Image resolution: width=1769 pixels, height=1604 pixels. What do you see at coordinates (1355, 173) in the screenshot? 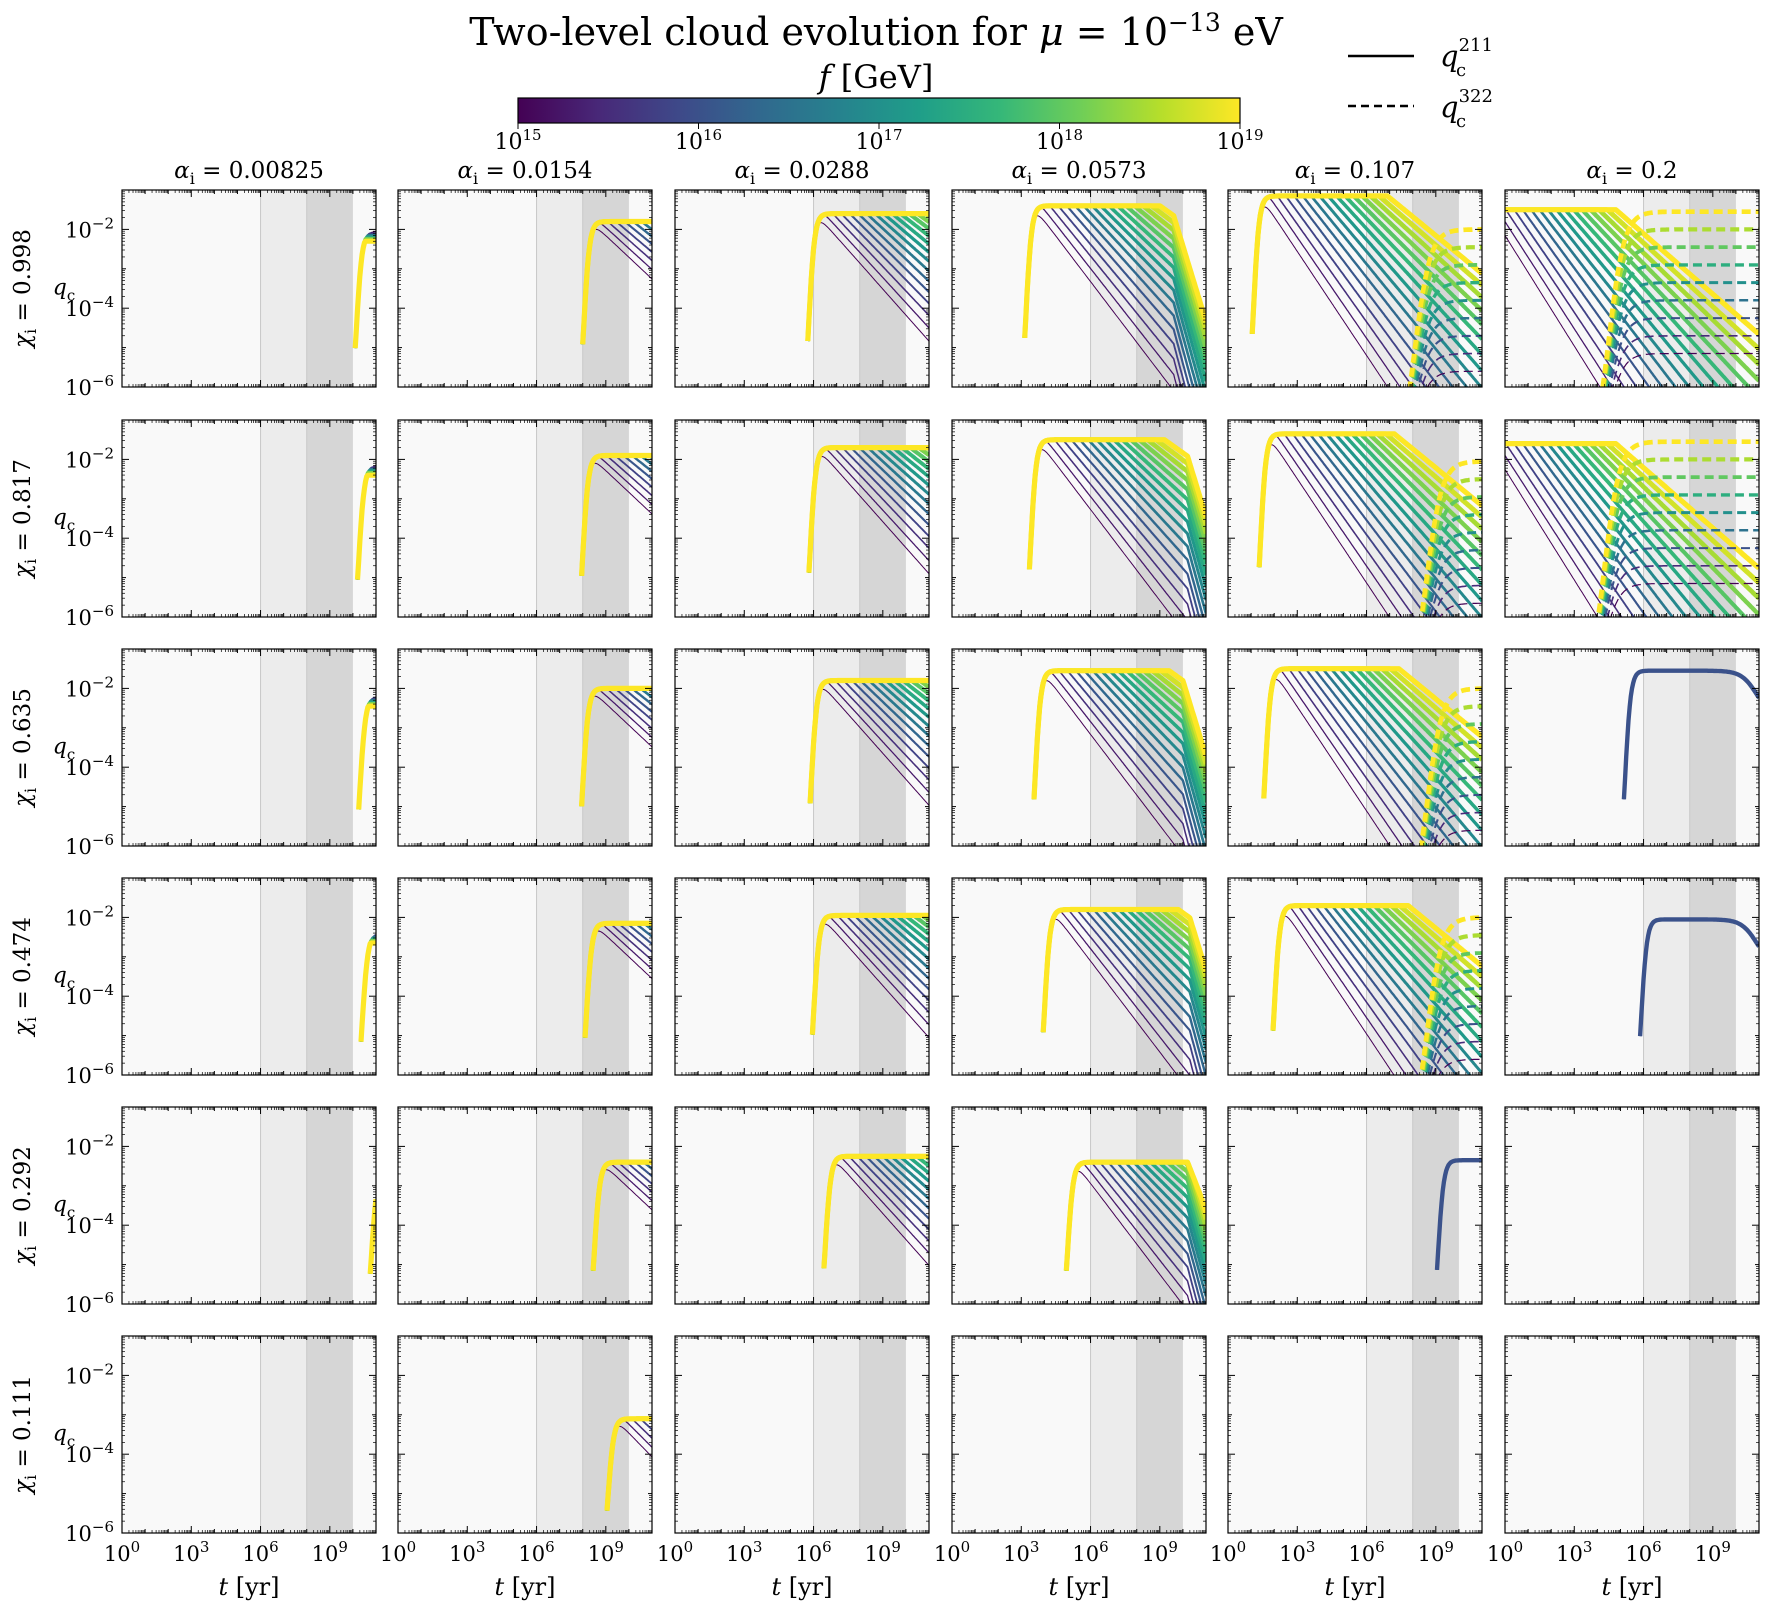
I see `column-alpha-title: αi = 0.107` at bounding box center [1355, 173].